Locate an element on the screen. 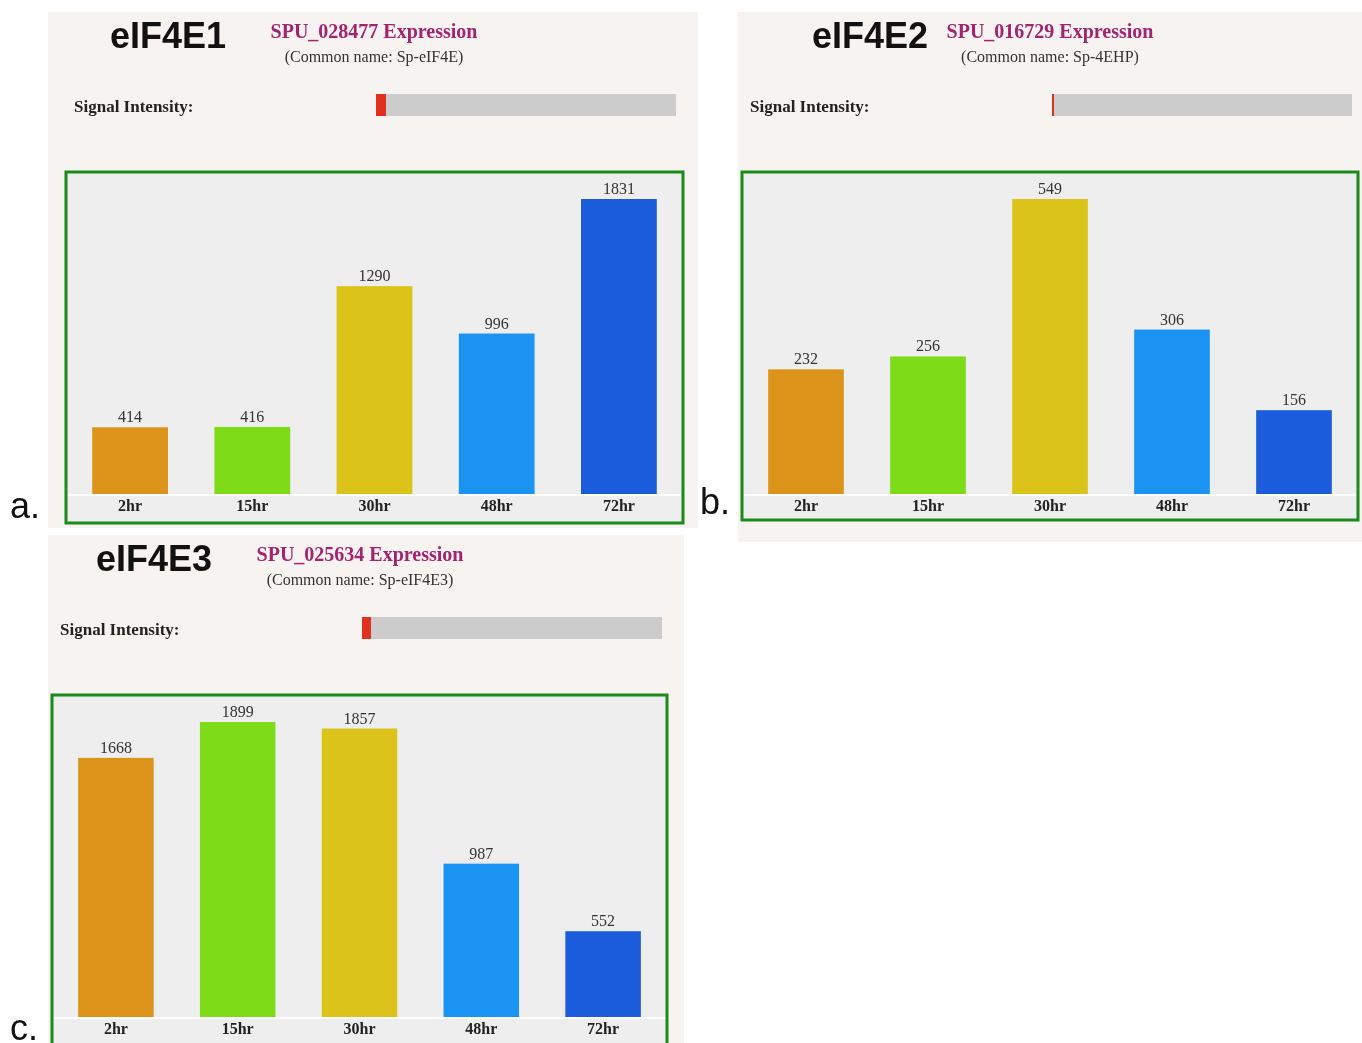 The image size is (1362, 1043). data-label: 306 is located at coordinates (1172, 319).